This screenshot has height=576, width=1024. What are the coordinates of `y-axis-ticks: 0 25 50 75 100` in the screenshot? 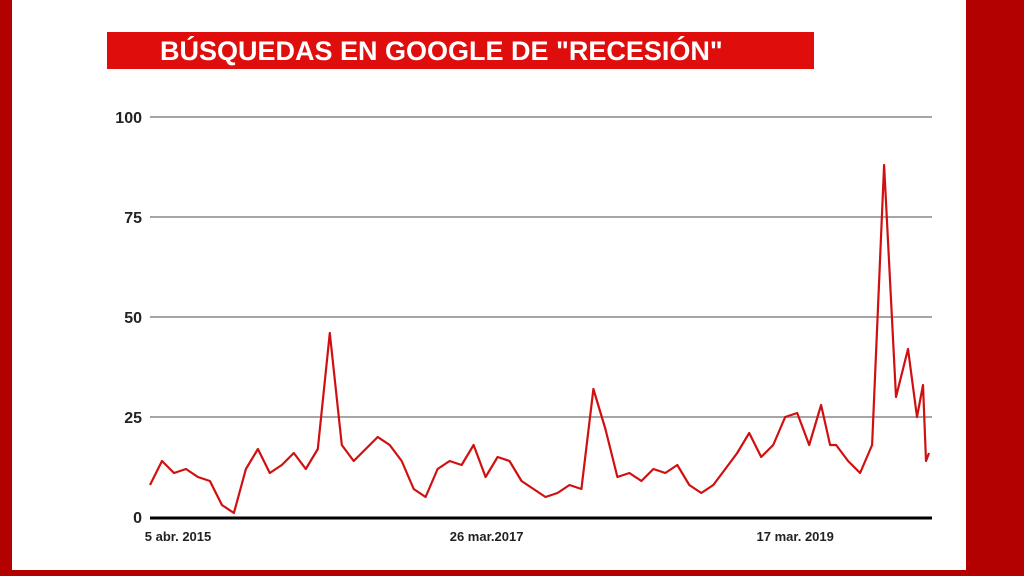 It's located at (128, 318).